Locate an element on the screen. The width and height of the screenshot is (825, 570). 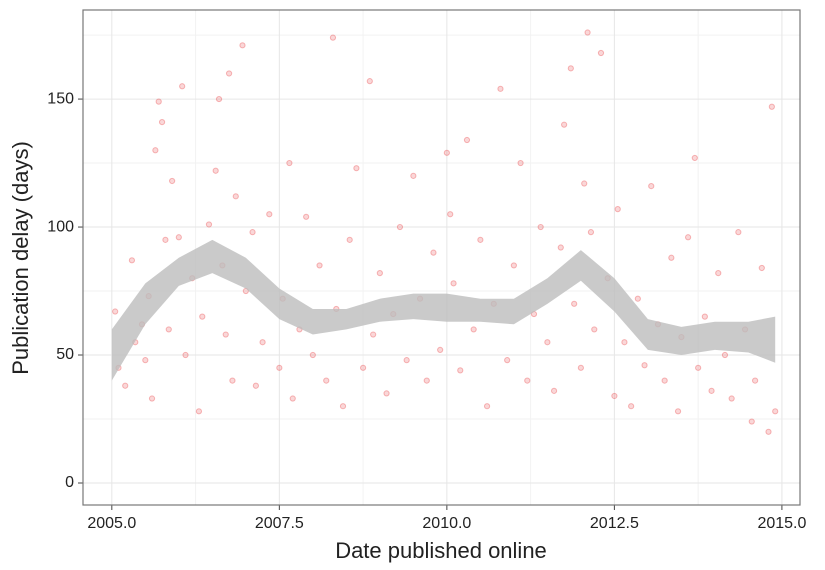
x-tick-label: 2012.5 is located at coordinates (614, 523).